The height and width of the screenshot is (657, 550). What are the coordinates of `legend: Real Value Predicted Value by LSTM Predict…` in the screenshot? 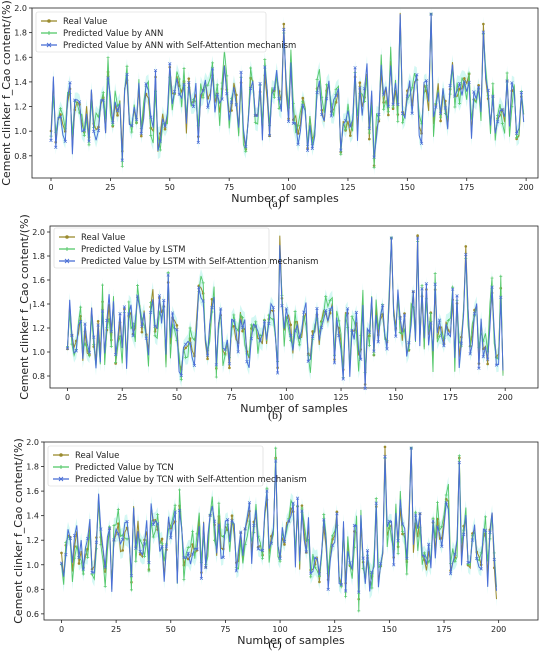 It's located at (185, 248).